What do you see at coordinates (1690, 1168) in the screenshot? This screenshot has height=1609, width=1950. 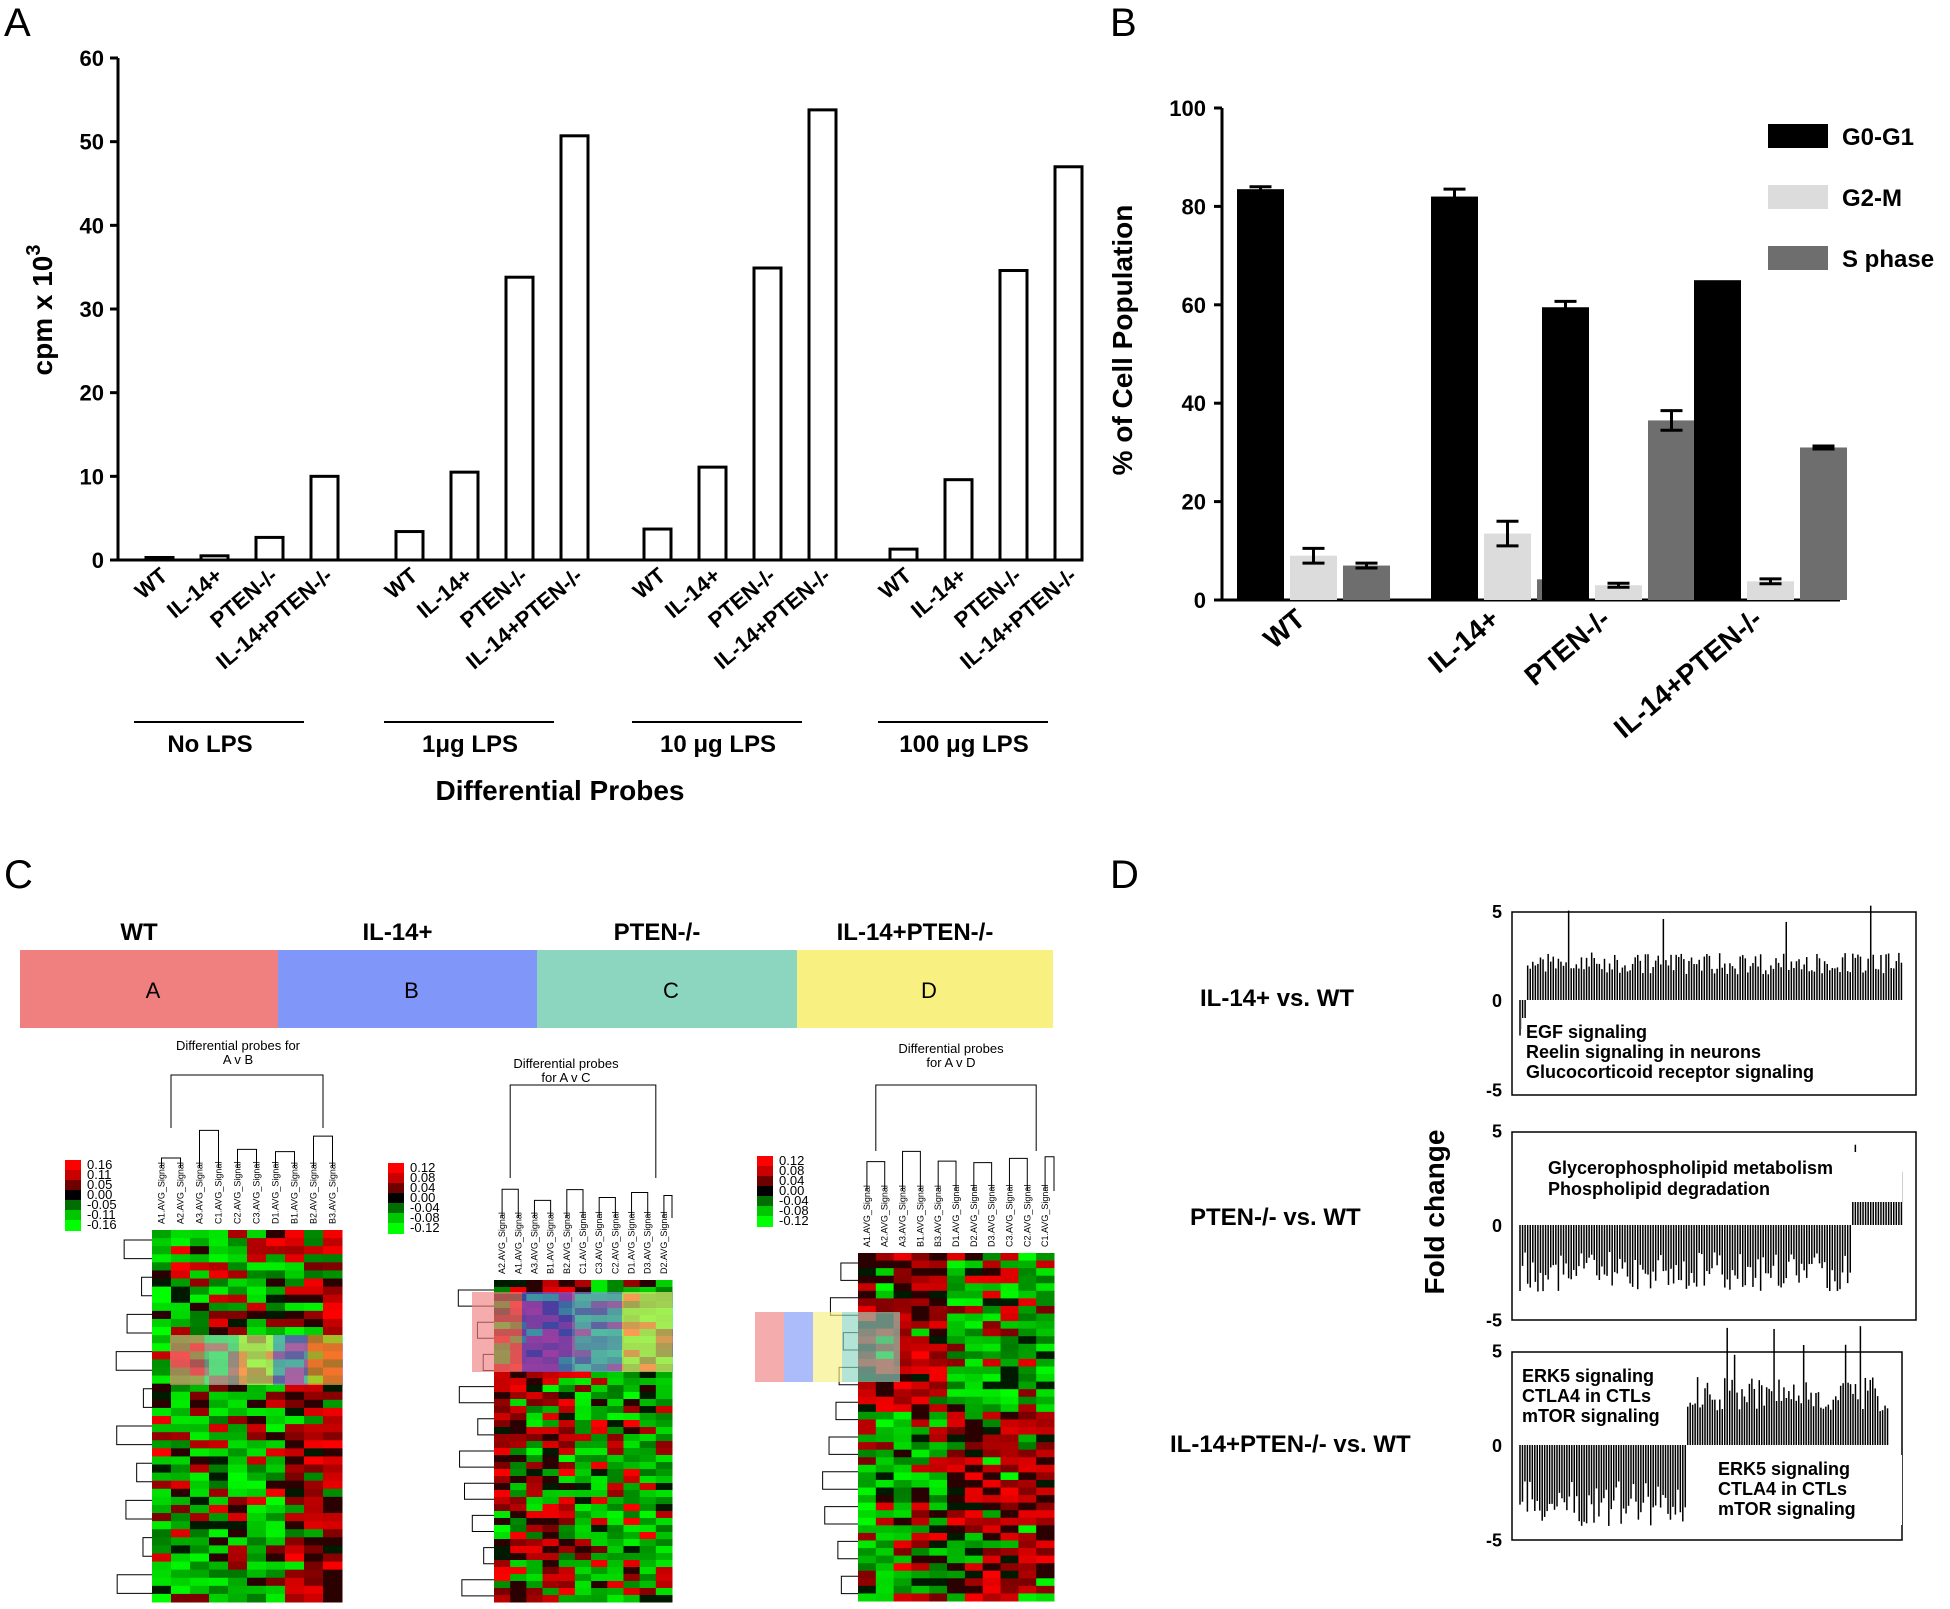 I see `pathway-note: Glycerophospholipid metabolism` at bounding box center [1690, 1168].